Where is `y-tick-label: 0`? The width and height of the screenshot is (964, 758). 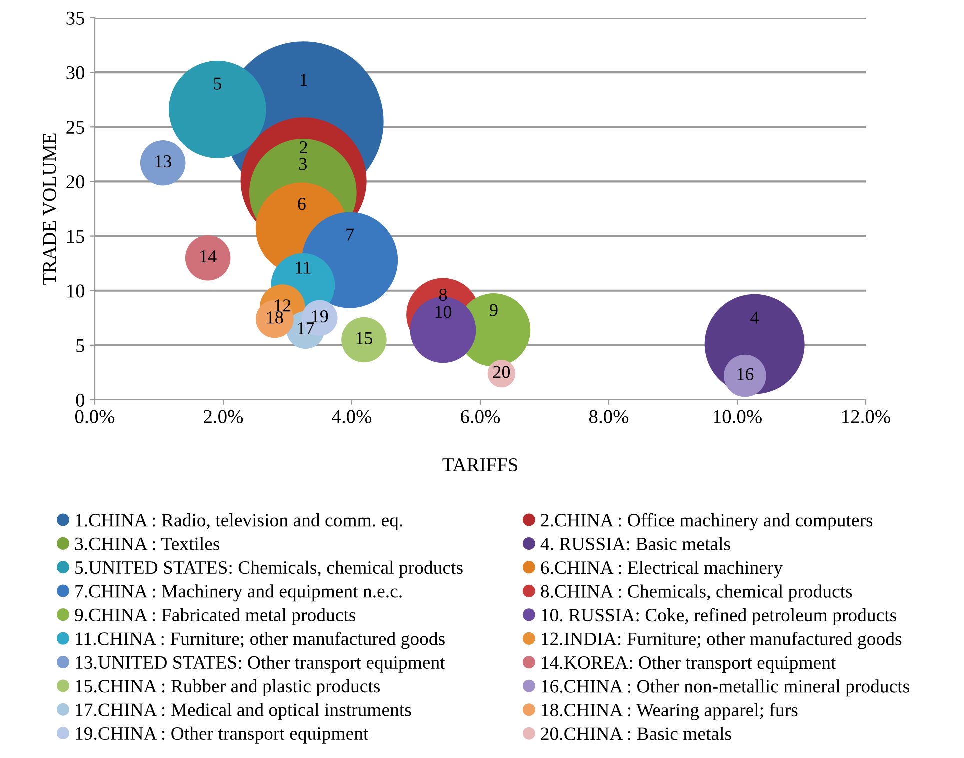
y-tick-label: 0 is located at coordinates (80, 400).